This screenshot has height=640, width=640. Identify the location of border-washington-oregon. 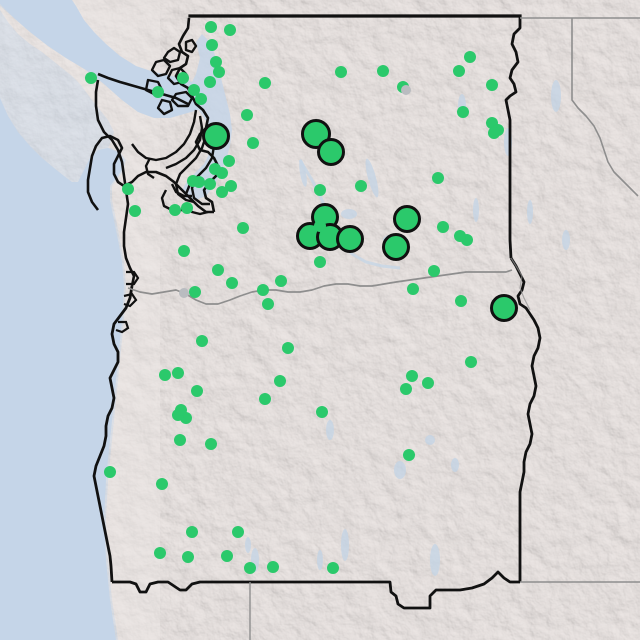
(320, 287).